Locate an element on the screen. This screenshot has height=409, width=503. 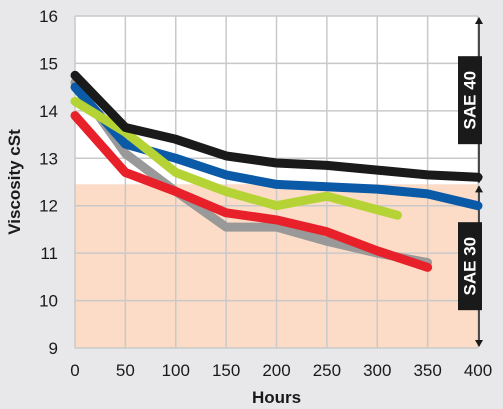
y-tick-label: 10 is located at coordinates (48, 301).